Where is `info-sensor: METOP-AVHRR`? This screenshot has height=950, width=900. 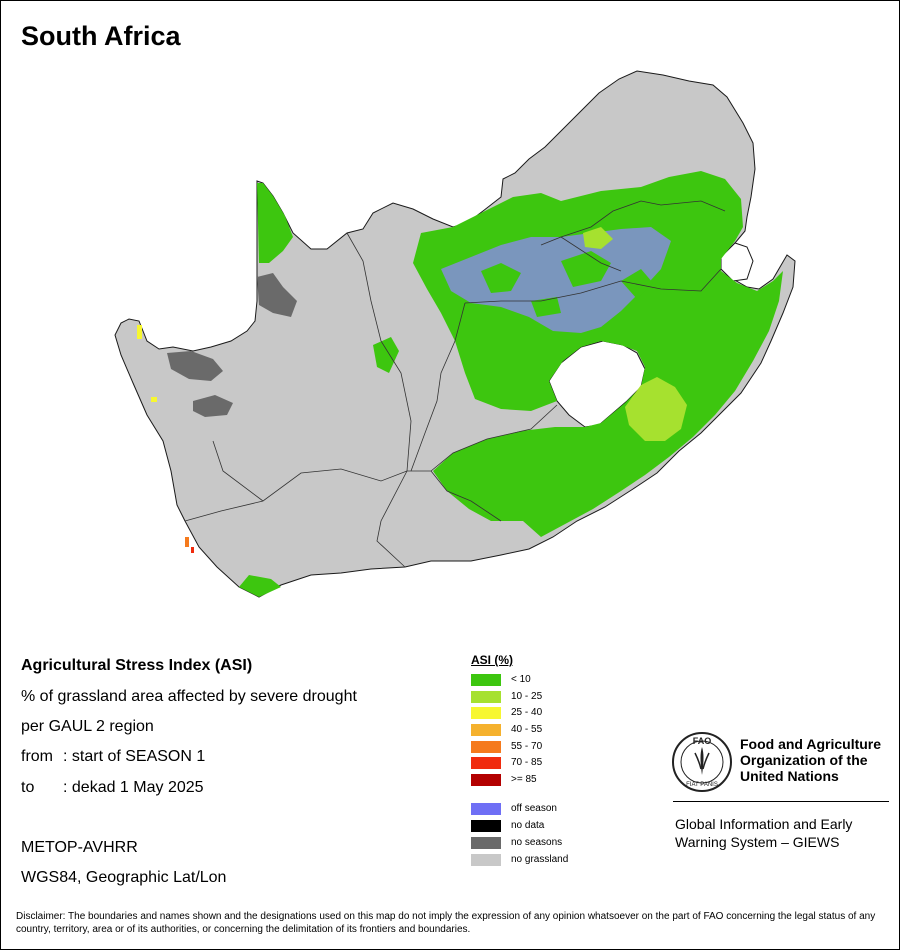
info-sensor: METOP-AVHRR is located at coordinates (79, 847).